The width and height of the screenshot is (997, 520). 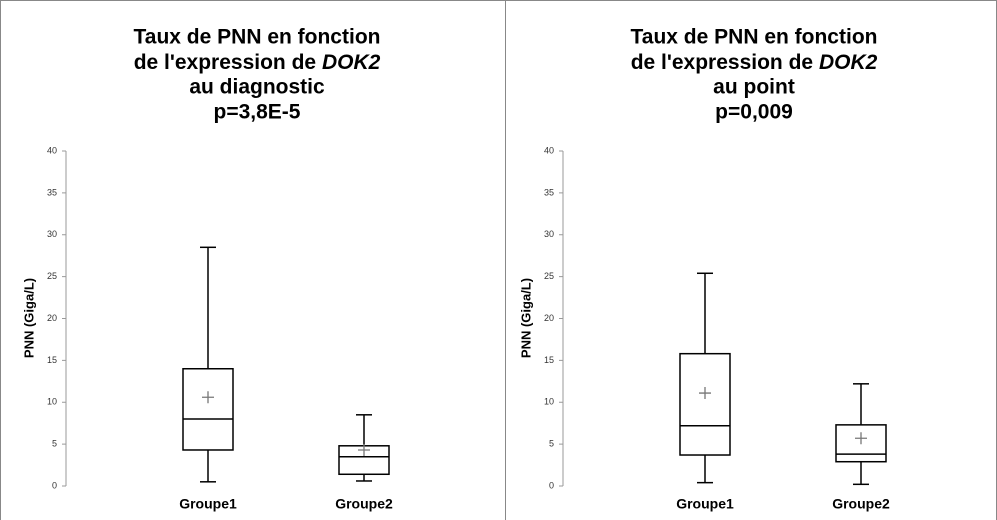 I want to click on chart-subtitle: p=0,009, so click(x=754, y=112).